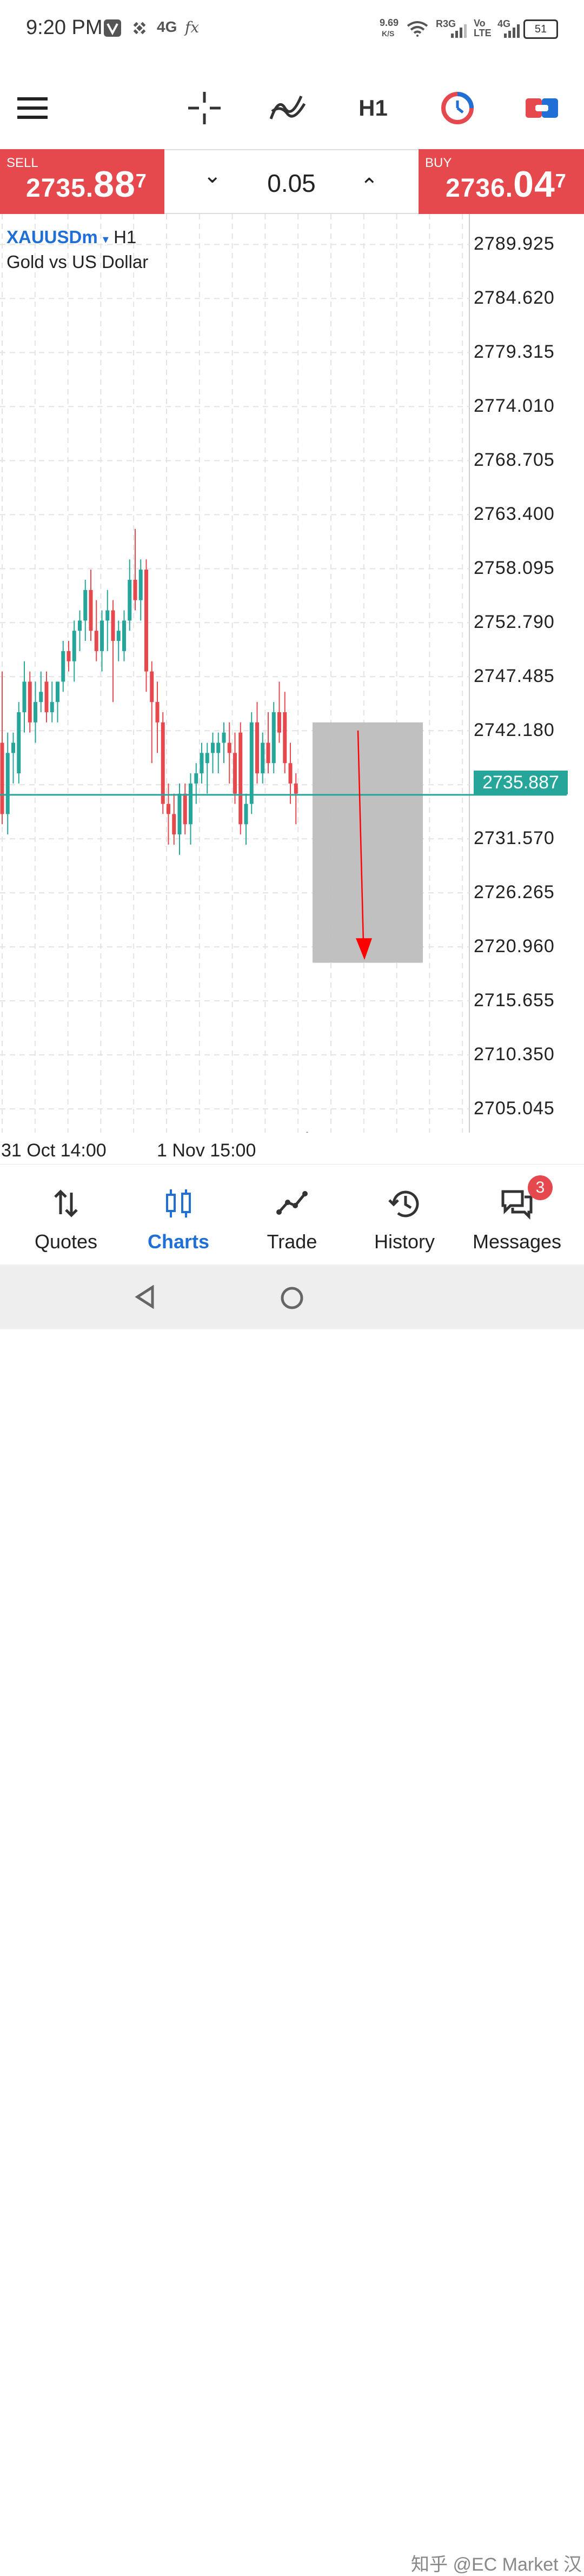 Image resolution: width=584 pixels, height=2576 pixels. What do you see at coordinates (66, 1241) in the screenshot?
I see `nav-quotes-label: Quotes` at bounding box center [66, 1241].